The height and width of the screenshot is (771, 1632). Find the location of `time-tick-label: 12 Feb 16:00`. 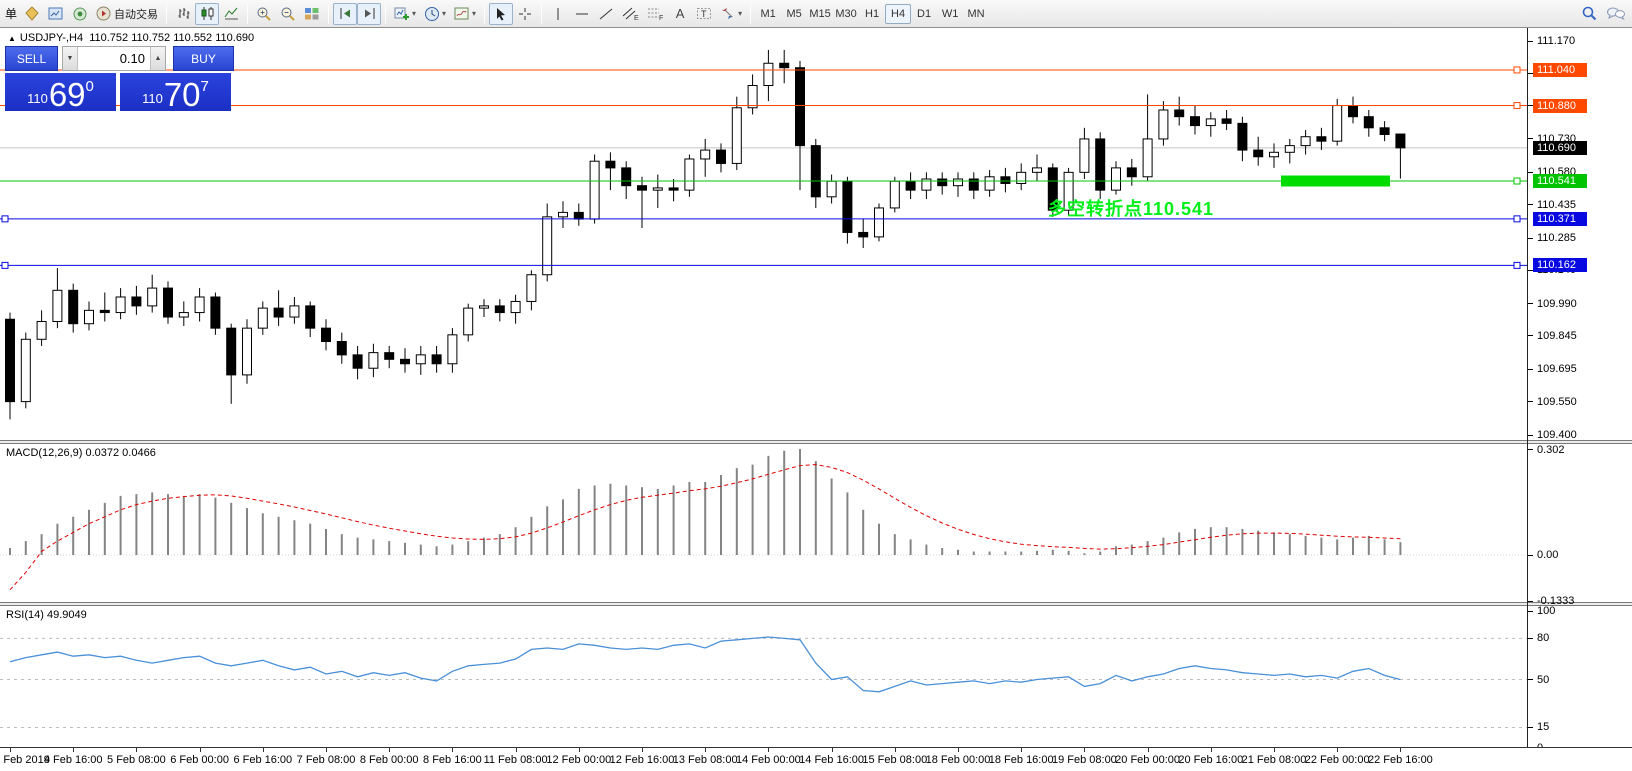

time-tick-label: 12 Feb 16:00 is located at coordinates (642, 760).